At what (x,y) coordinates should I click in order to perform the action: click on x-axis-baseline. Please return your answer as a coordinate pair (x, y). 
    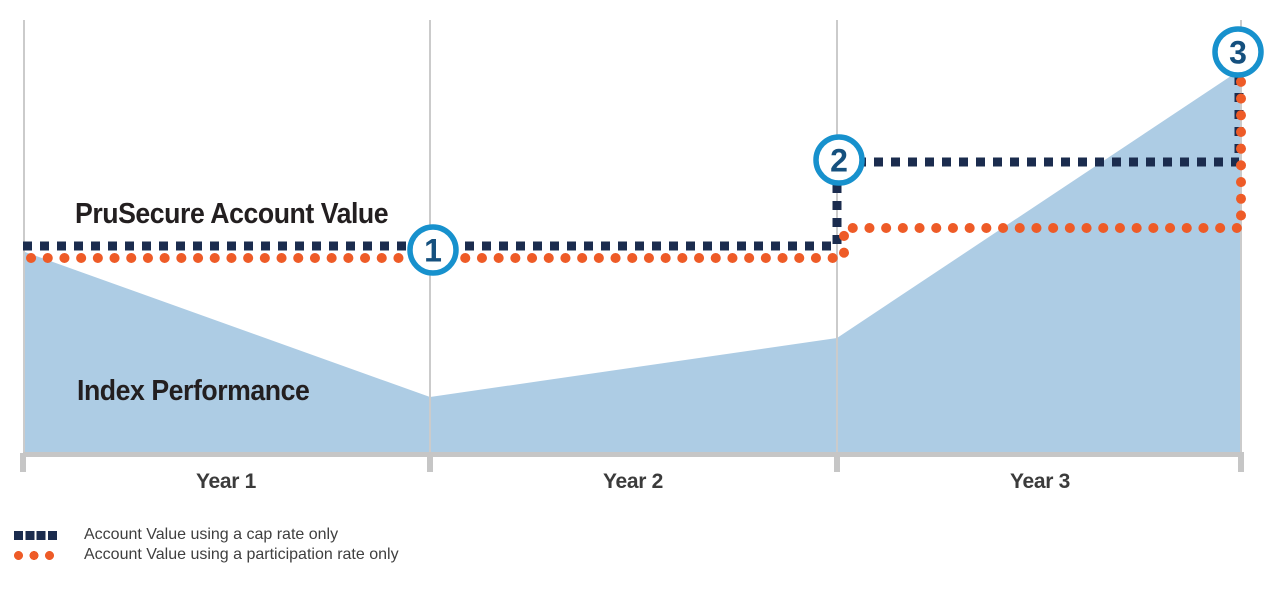
    Looking at the image, I should click on (633, 454).